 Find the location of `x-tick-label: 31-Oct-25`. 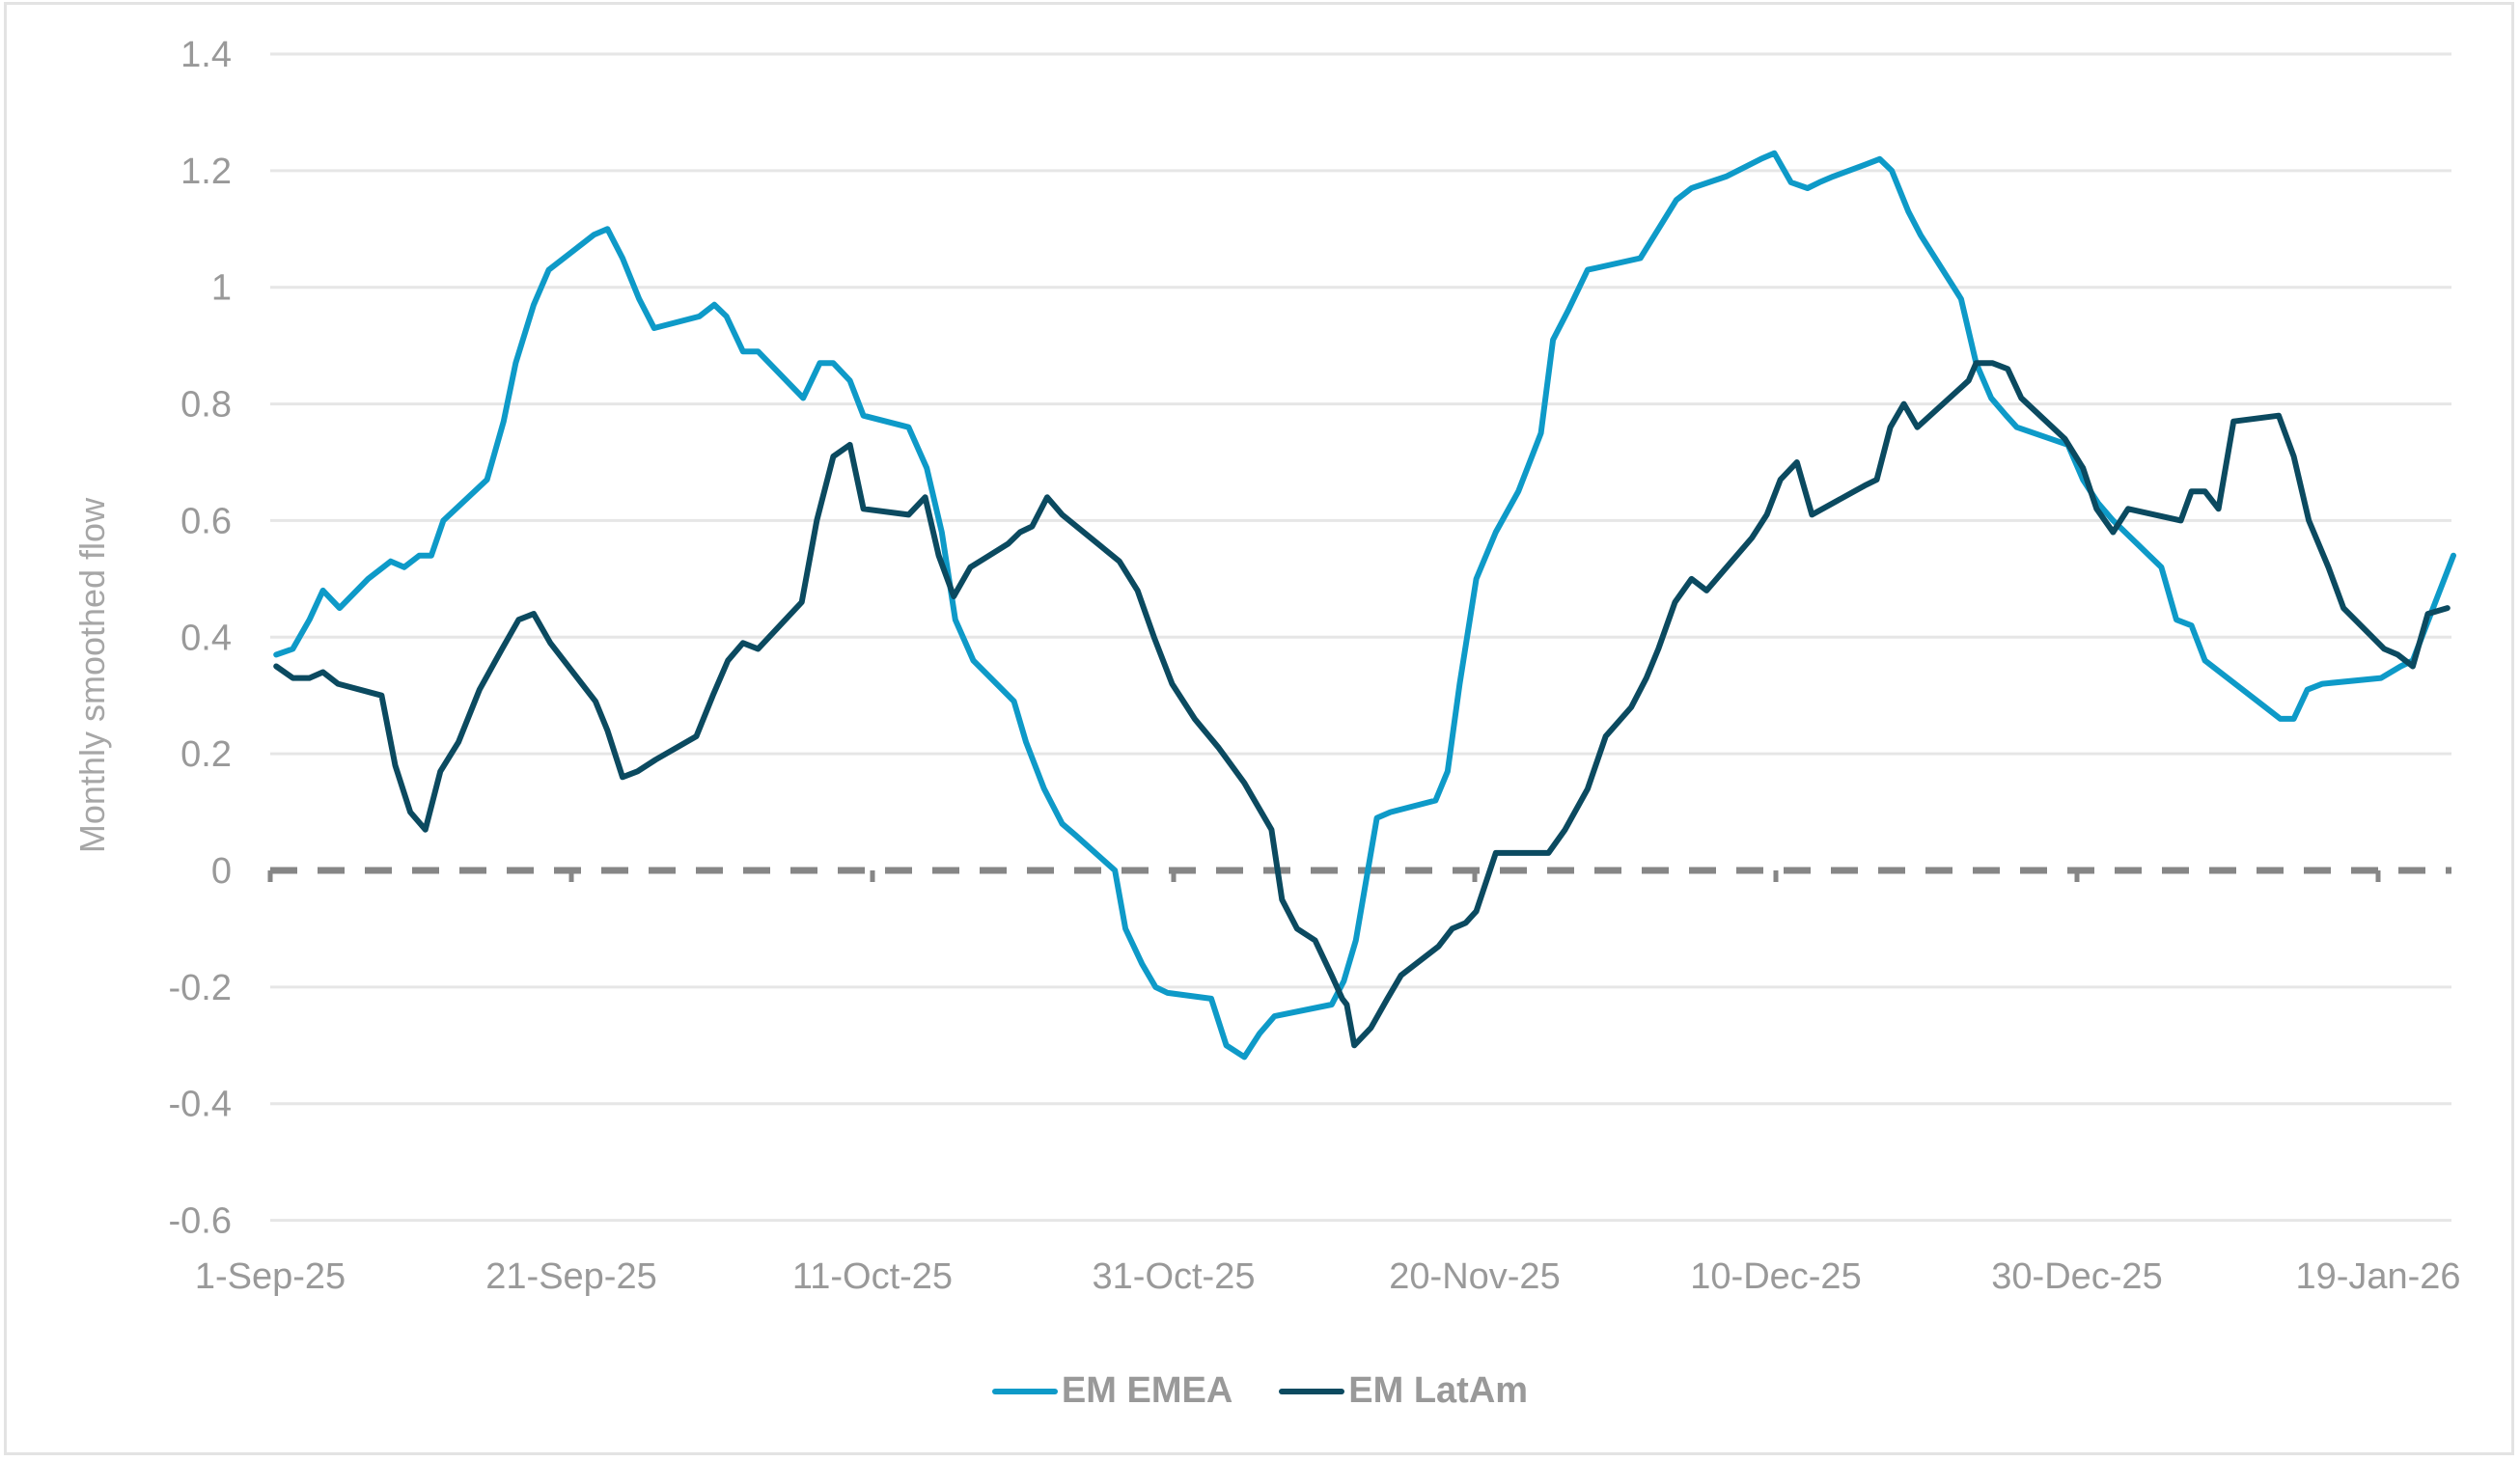

x-tick-label: 31-Oct-25 is located at coordinates (1174, 1276).